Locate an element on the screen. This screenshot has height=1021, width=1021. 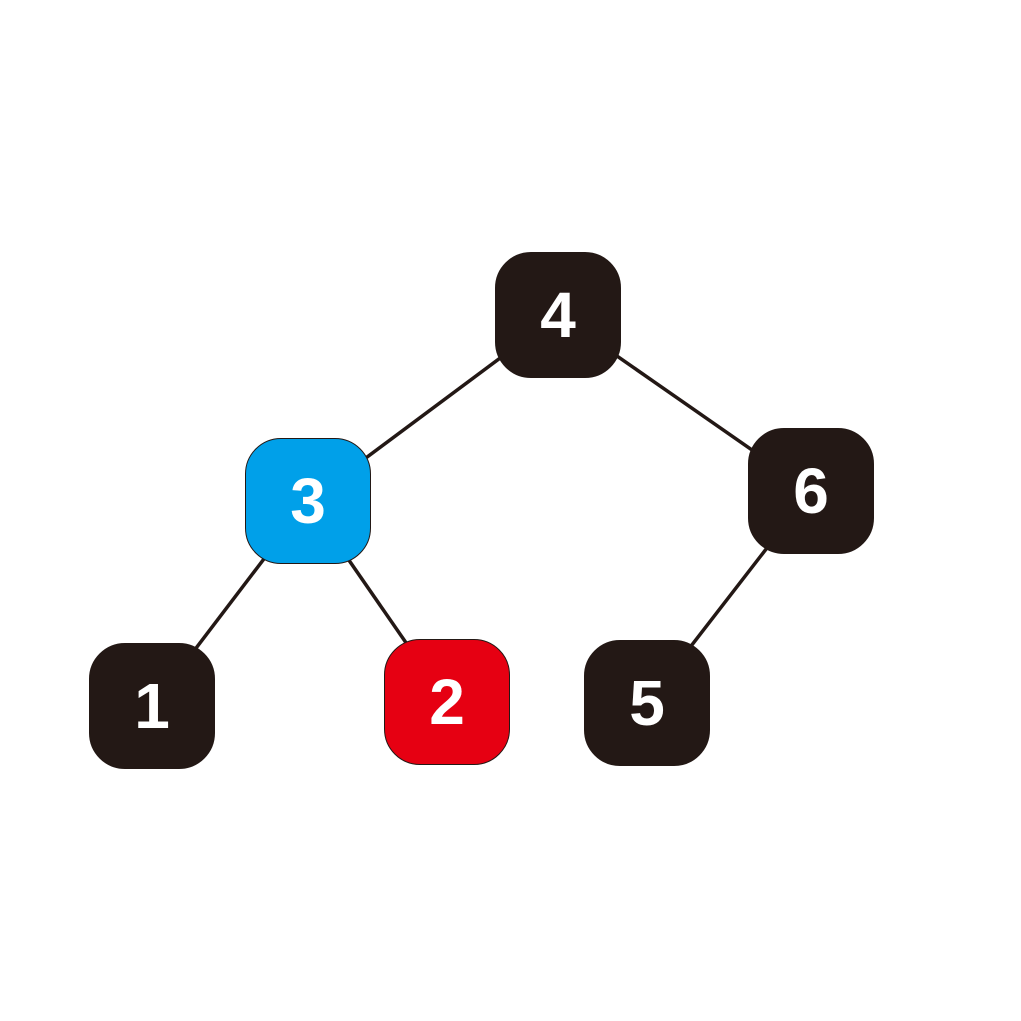
tree-node-5: 5 is located at coordinates (647, 703).